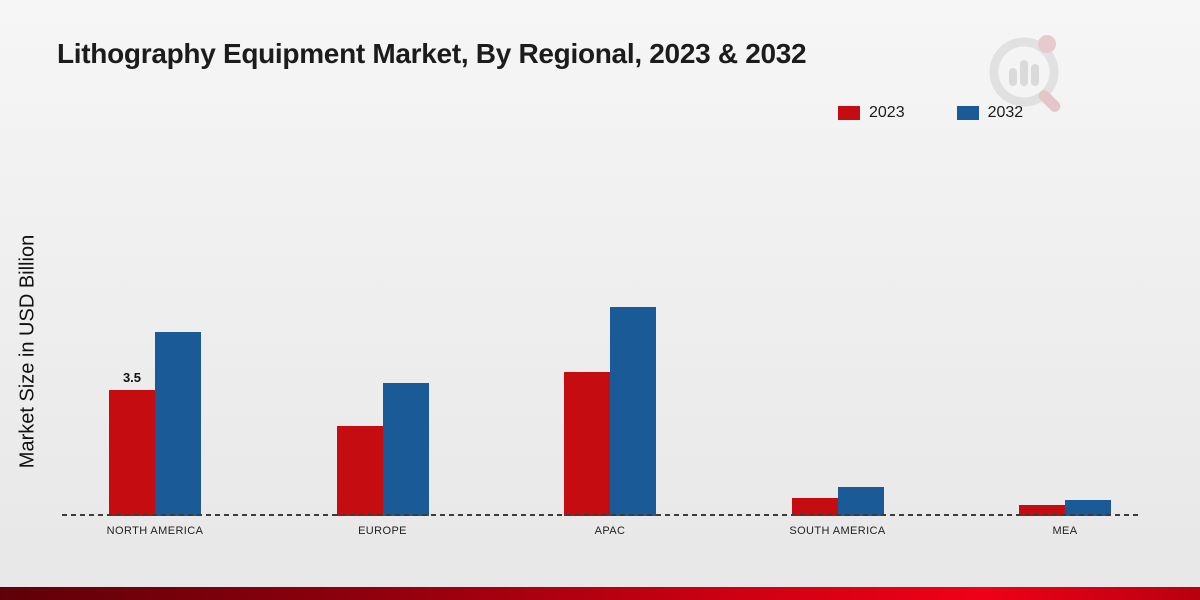 The width and height of the screenshot is (1200, 600). I want to click on bar-mea-2032, so click(1088, 508).